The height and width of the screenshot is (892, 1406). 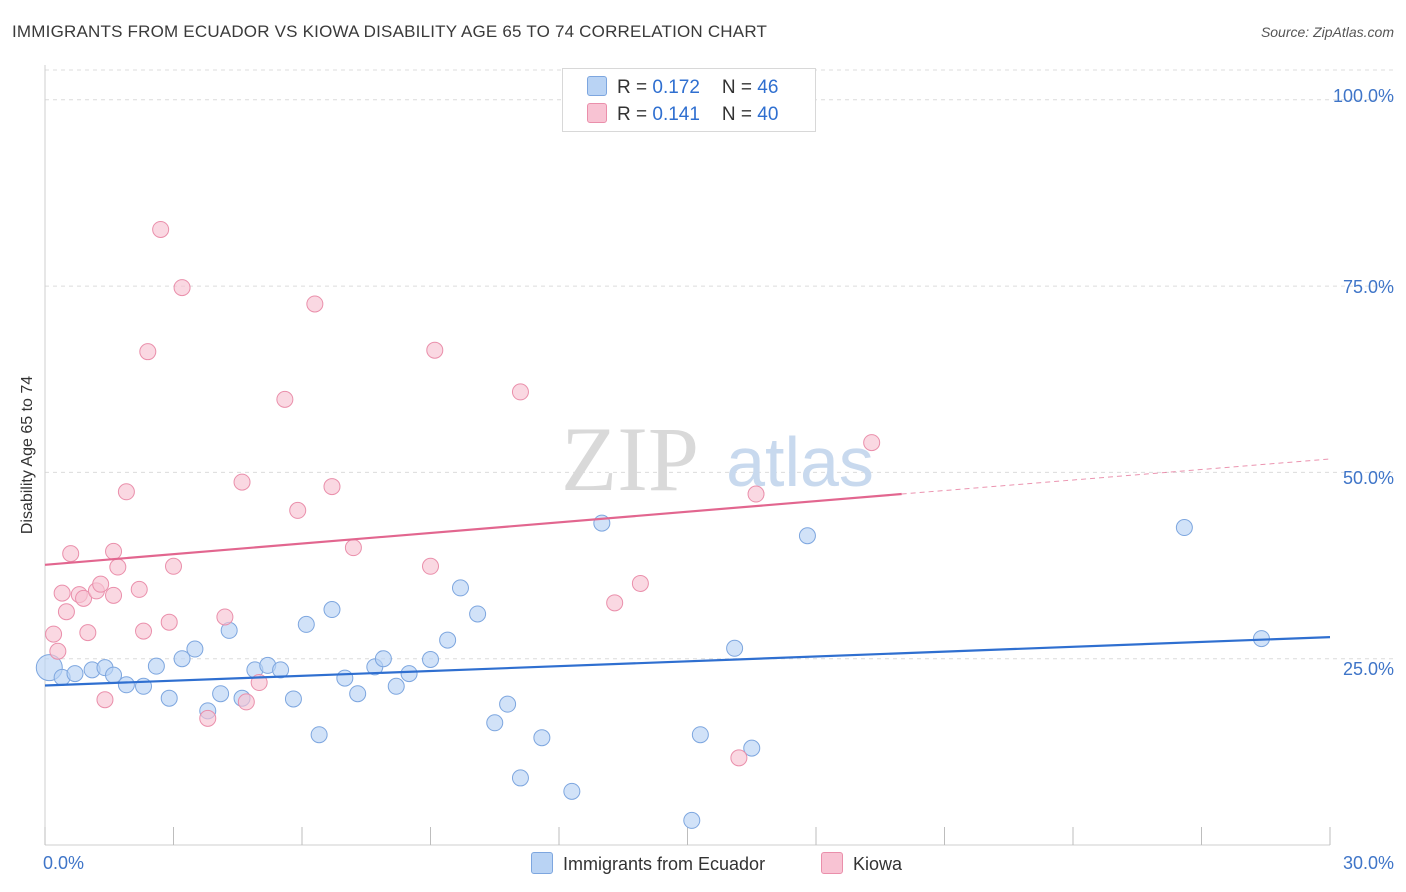 What do you see at coordinates (597, 113) in the screenshot?
I see `legend-swatch-kiowa` at bounding box center [597, 113].